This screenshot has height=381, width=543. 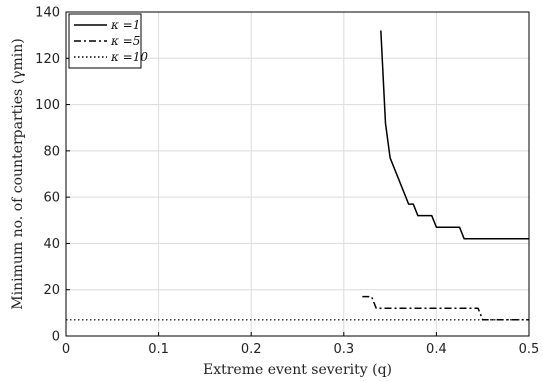 I want to click on x-tick-label: 0.1, so click(x=158, y=349).